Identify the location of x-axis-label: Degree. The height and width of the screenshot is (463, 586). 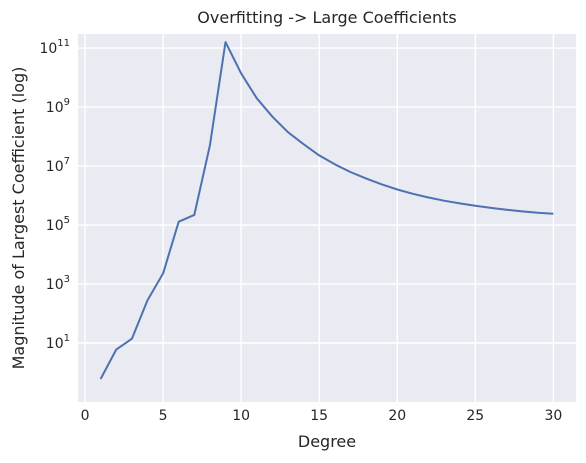
(327, 441).